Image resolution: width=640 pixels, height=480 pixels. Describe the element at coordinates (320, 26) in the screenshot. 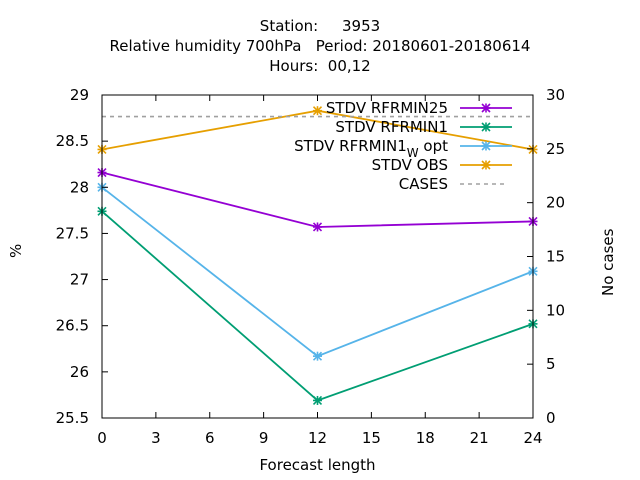

I see `chart-title-line-1: Station: 3953` at that location.